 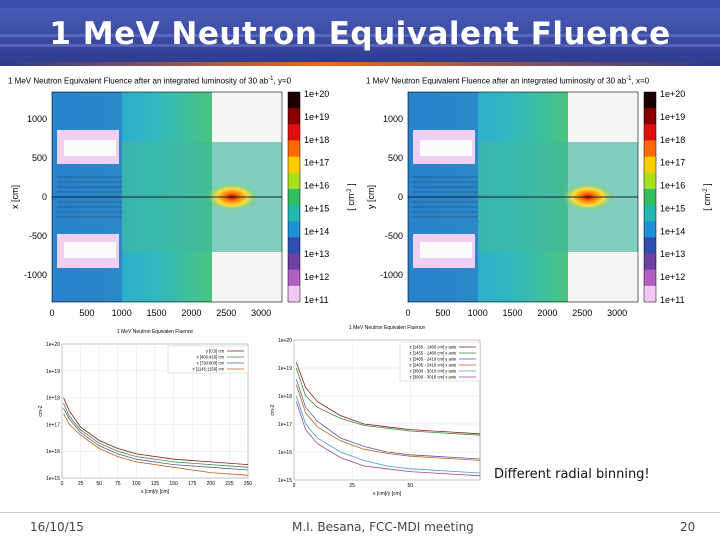 What do you see at coordinates (118, 484) in the screenshot?
I see `chart-xtick-label: 75` at bounding box center [118, 484].